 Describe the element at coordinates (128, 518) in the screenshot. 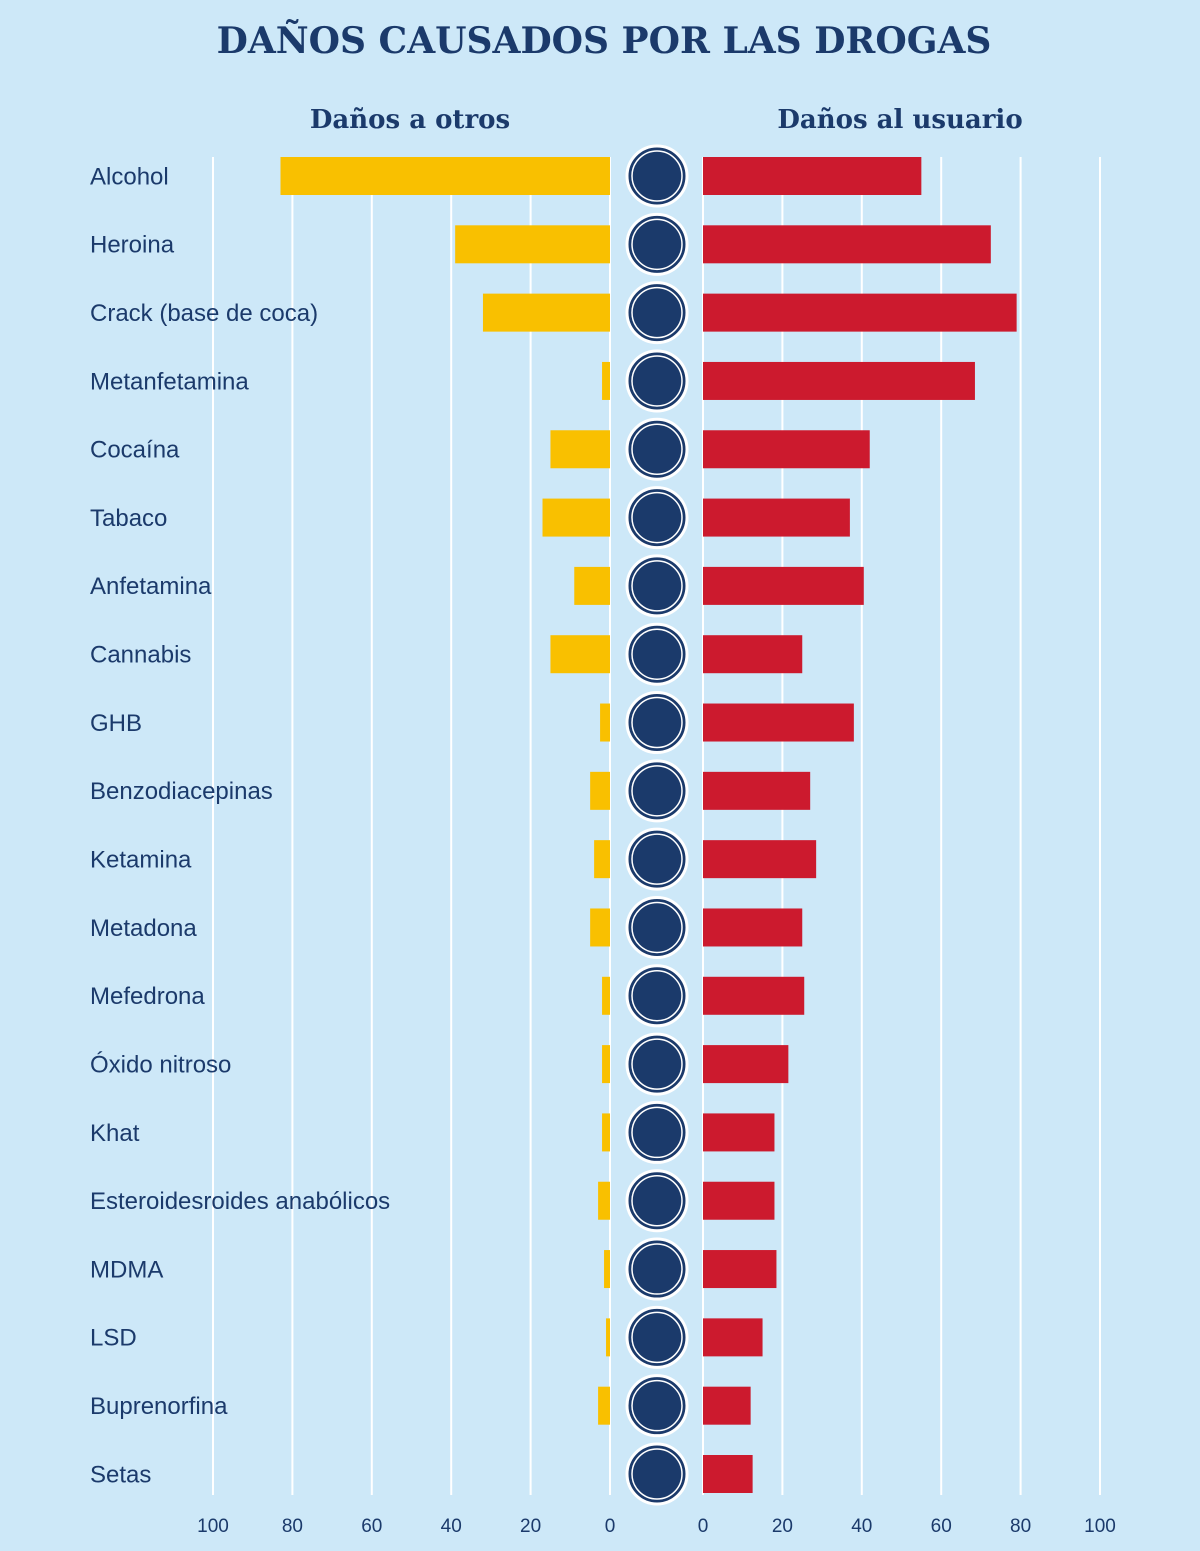

I see `category-label: Tabaco` at that location.